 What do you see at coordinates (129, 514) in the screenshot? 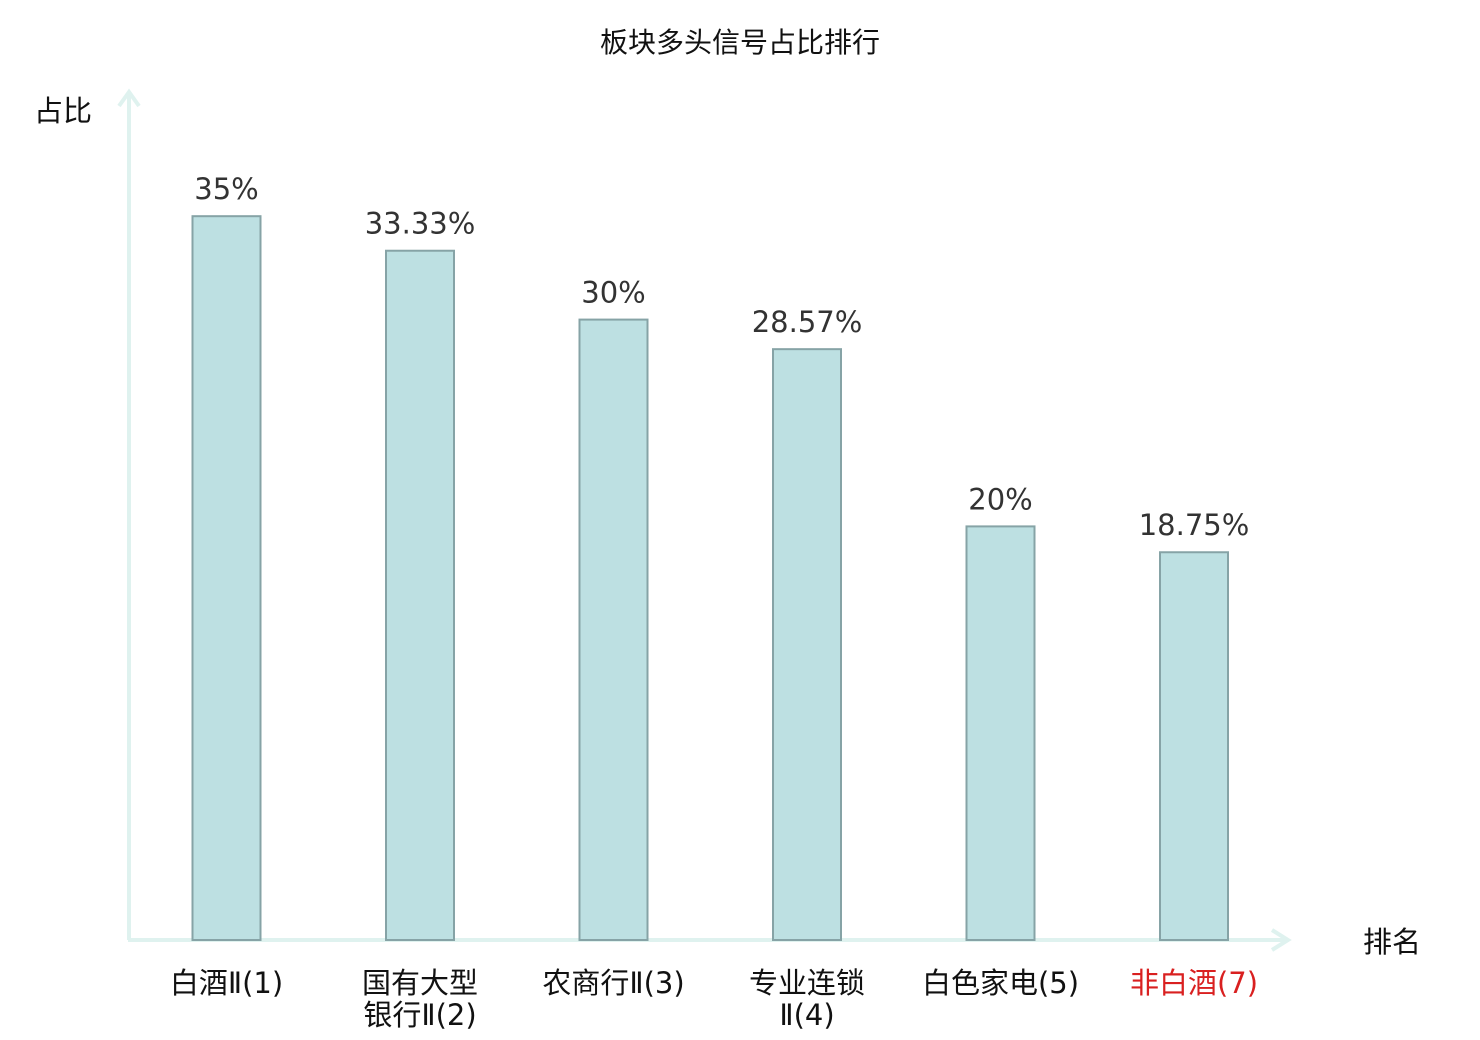
I see `y-axis` at bounding box center [129, 514].